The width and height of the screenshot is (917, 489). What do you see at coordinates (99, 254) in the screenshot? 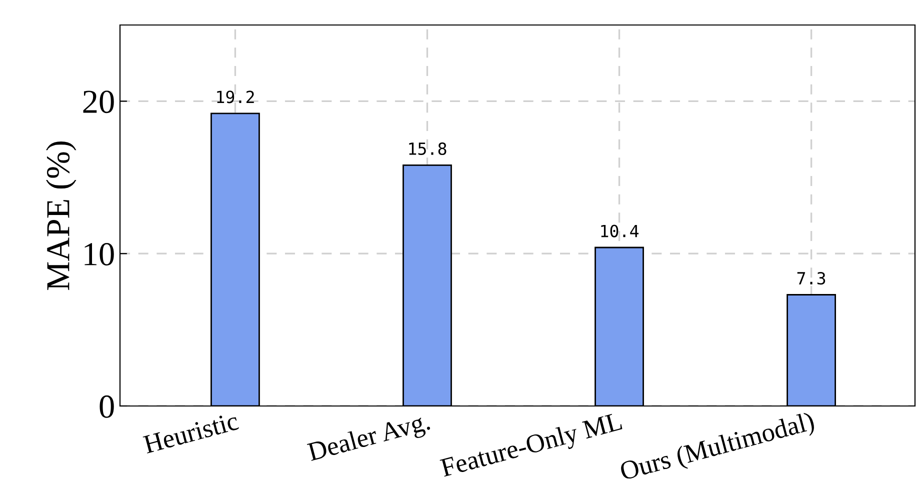
I see `y-tick-label: 10` at bounding box center [99, 254].